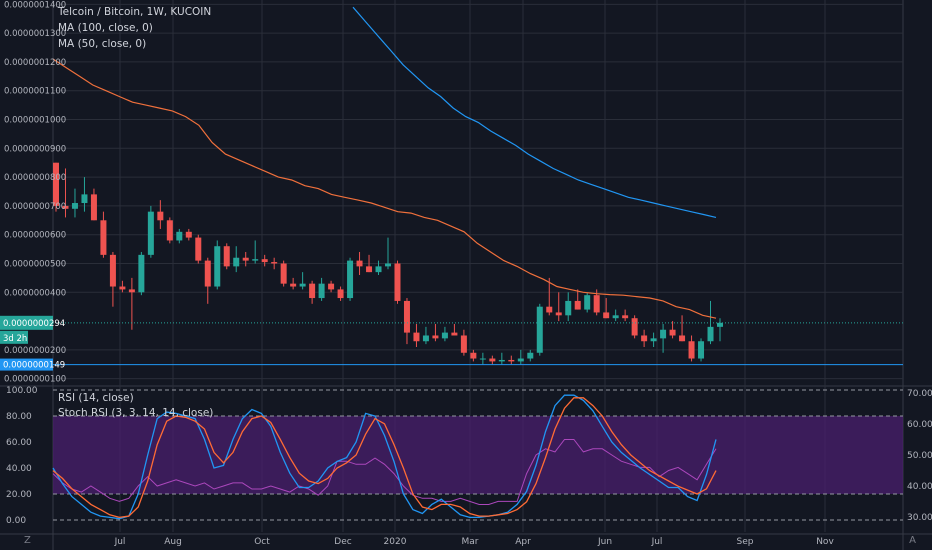  Describe the element at coordinates (912, 540) in the screenshot. I see `auto-scale-button: A` at that location.